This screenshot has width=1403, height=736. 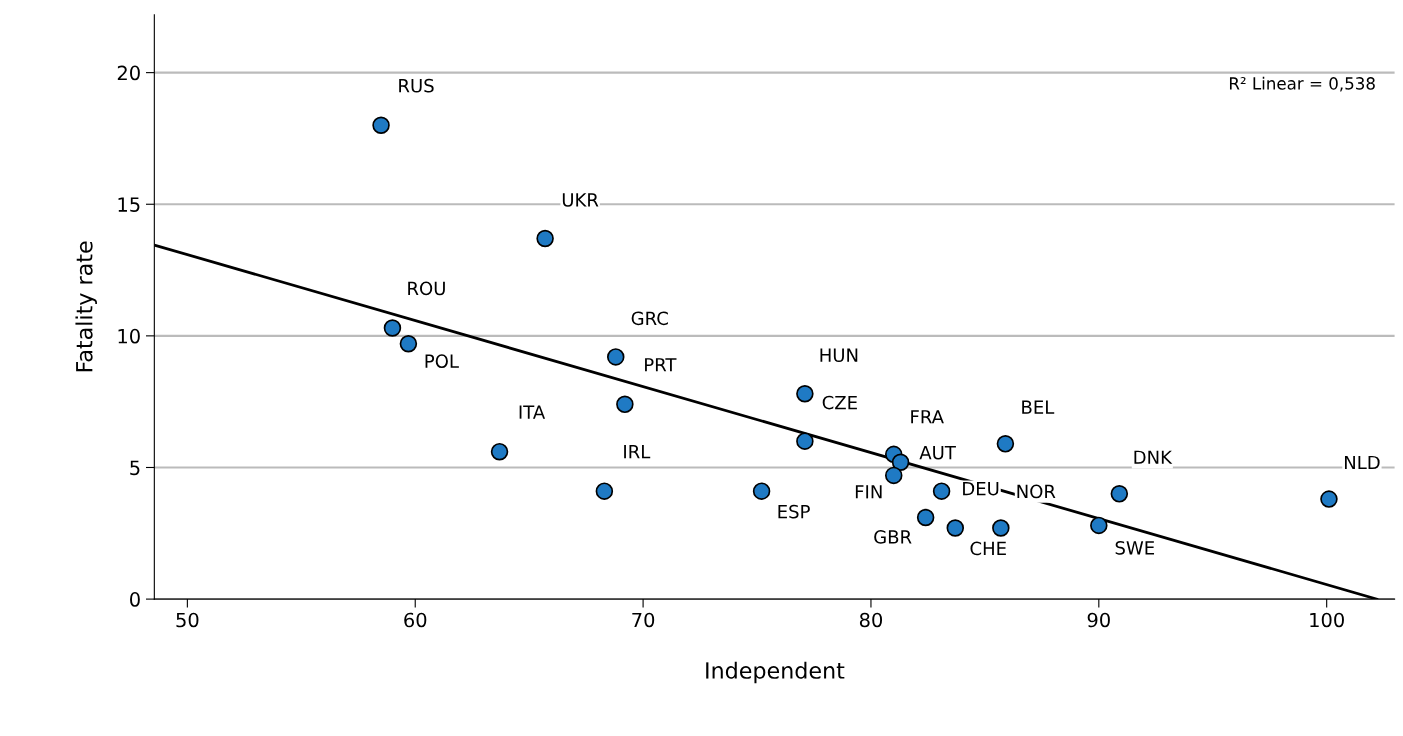 What do you see at coordinates (839, 402) in the screenshot?
I see `annotation: CZE` at bounding box center [839, 402].